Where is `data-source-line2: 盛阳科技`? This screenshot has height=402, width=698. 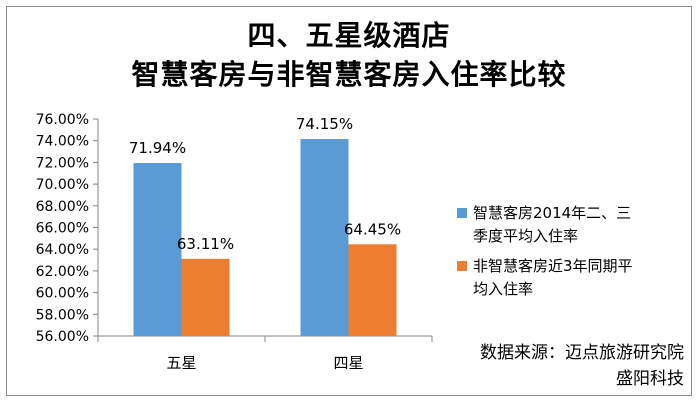 data-source-line2: 盛阳科技 is located at coordinates (650, 379).